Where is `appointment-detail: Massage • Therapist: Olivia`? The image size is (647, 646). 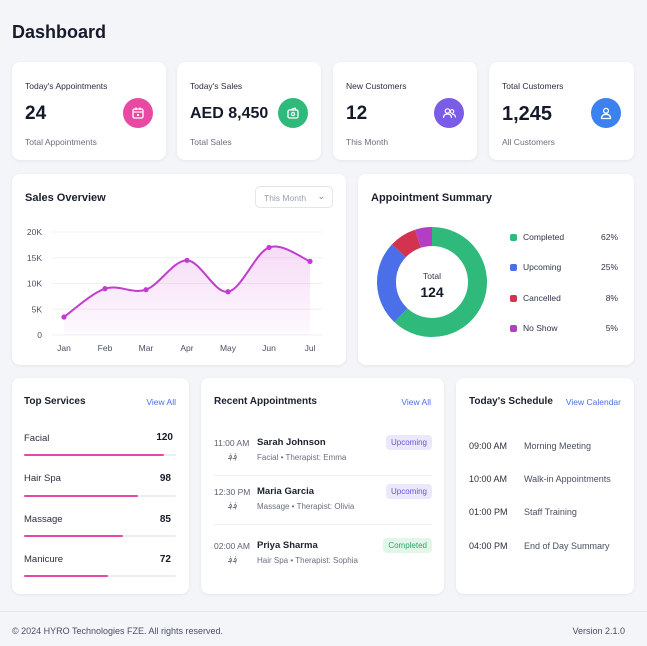 appointment-detail: Massage • Therapist: Olivia is located at coordinates (306, 506).